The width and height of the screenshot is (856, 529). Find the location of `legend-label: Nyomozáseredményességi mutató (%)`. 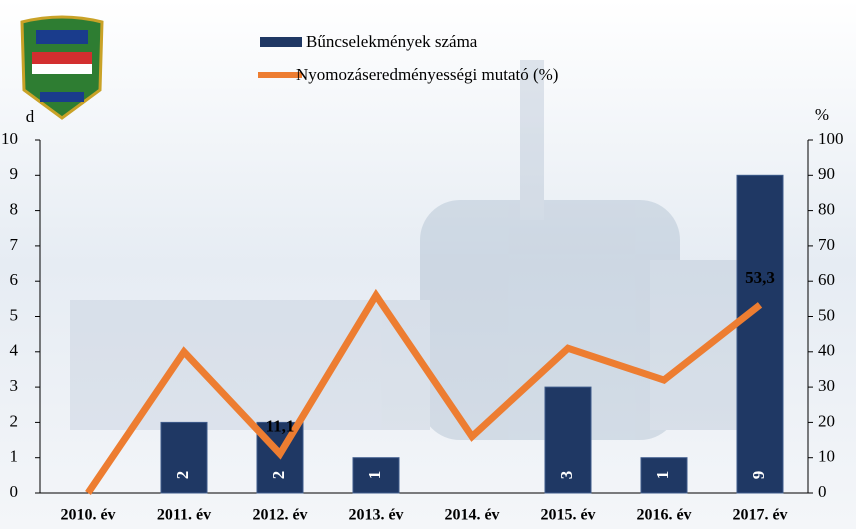

legend-label: Nyomozáseredményességi mutató (%) is located at coordinates (427, 74).